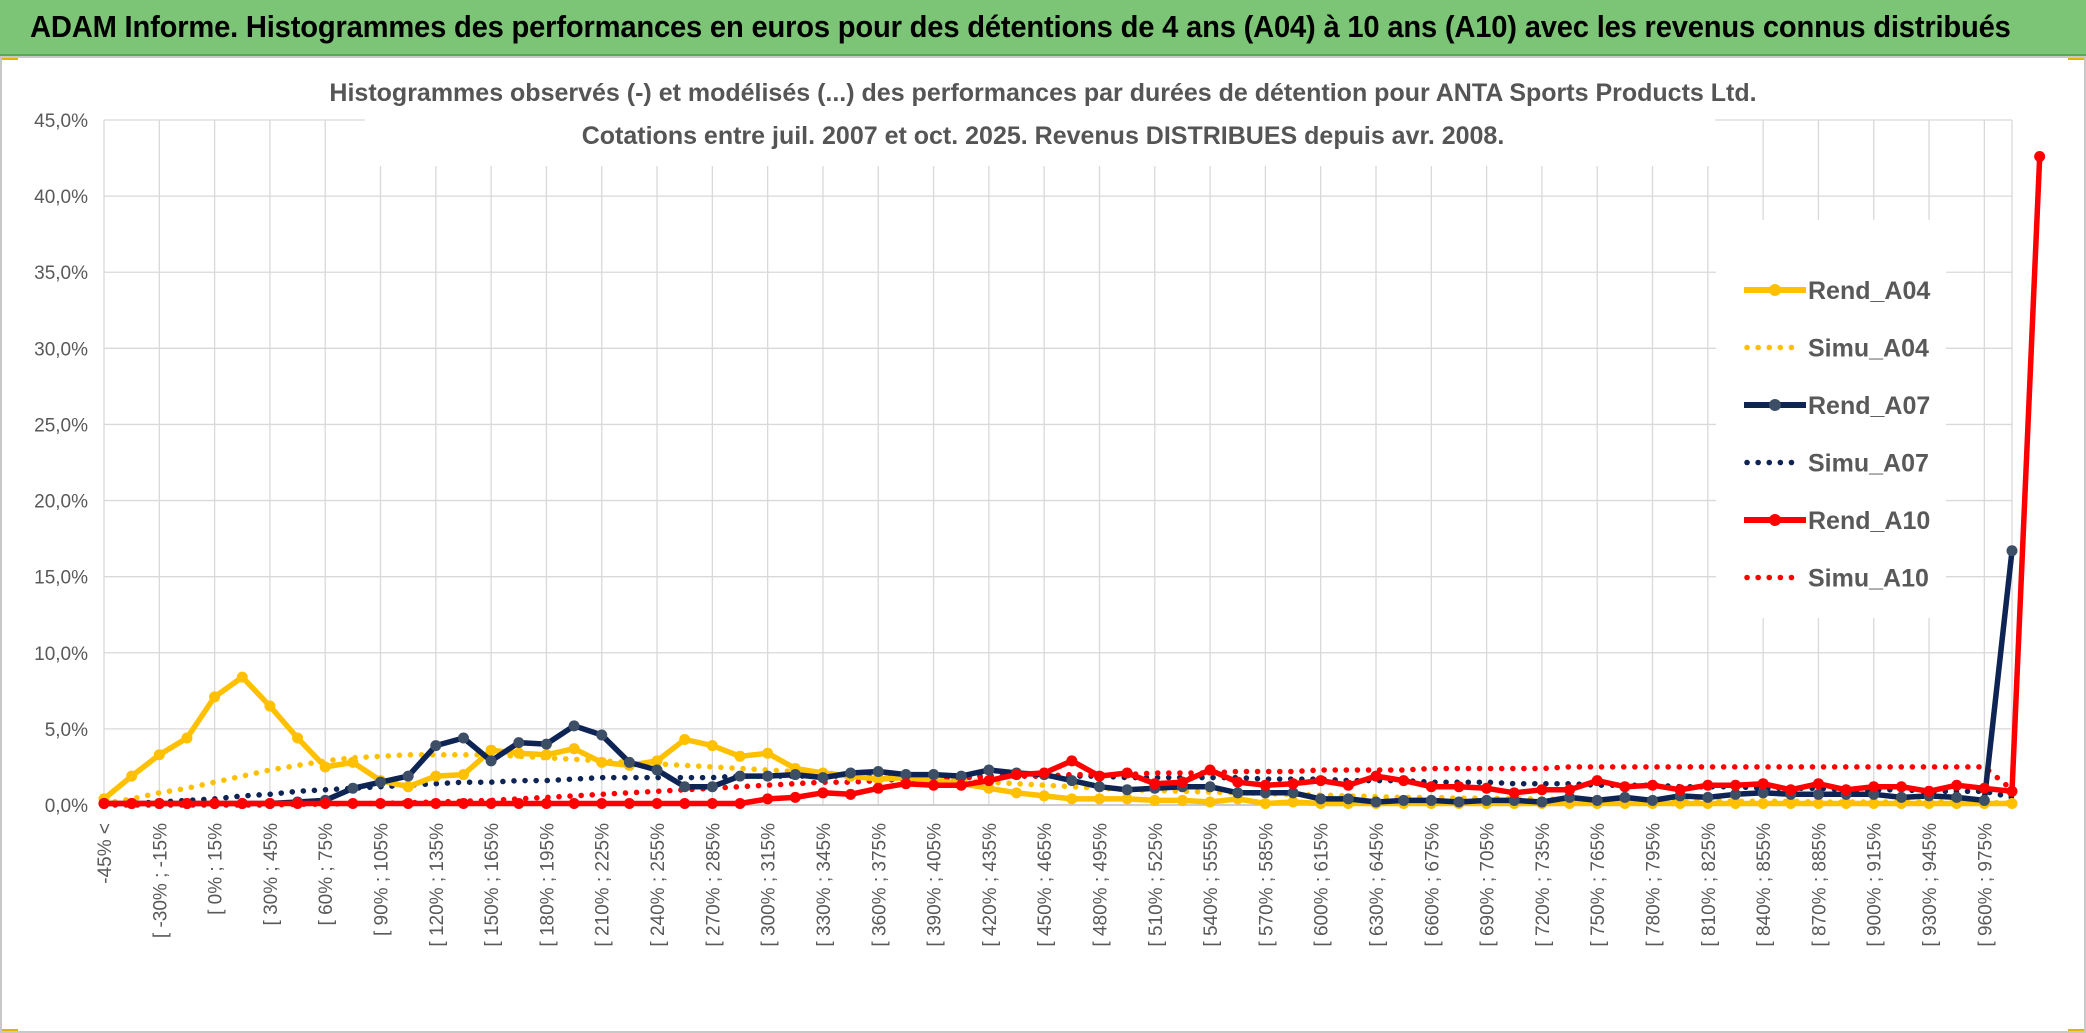 The width and height of the screenshot is (2086, 1033). Describe the element at coordinates (1266, 885) in the screenshot. I see `x-tick-label: [ 570% ; 585%` at that location.